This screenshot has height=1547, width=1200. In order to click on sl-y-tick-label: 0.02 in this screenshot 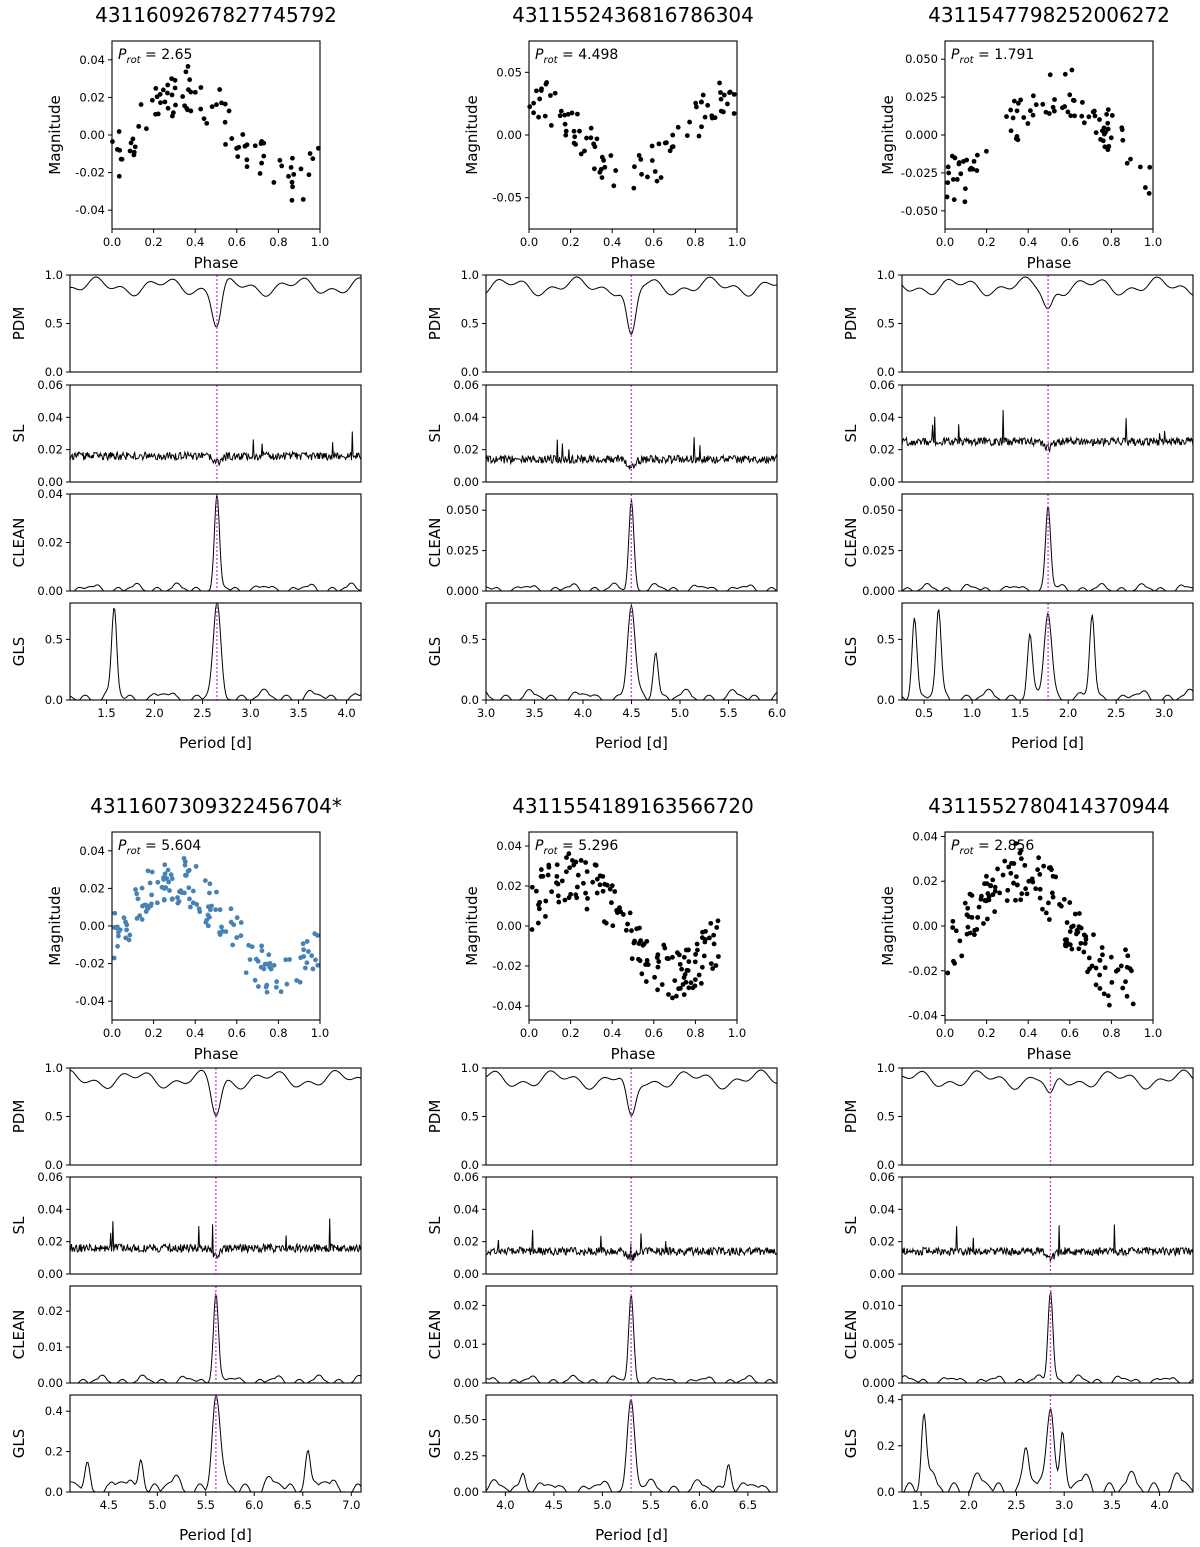, I will do `click(882, 450)`.